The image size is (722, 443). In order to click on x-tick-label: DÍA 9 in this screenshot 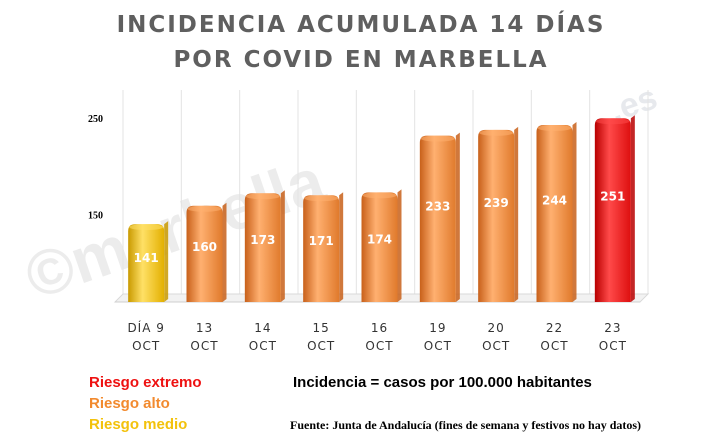, I will do `click(145, 327)`.